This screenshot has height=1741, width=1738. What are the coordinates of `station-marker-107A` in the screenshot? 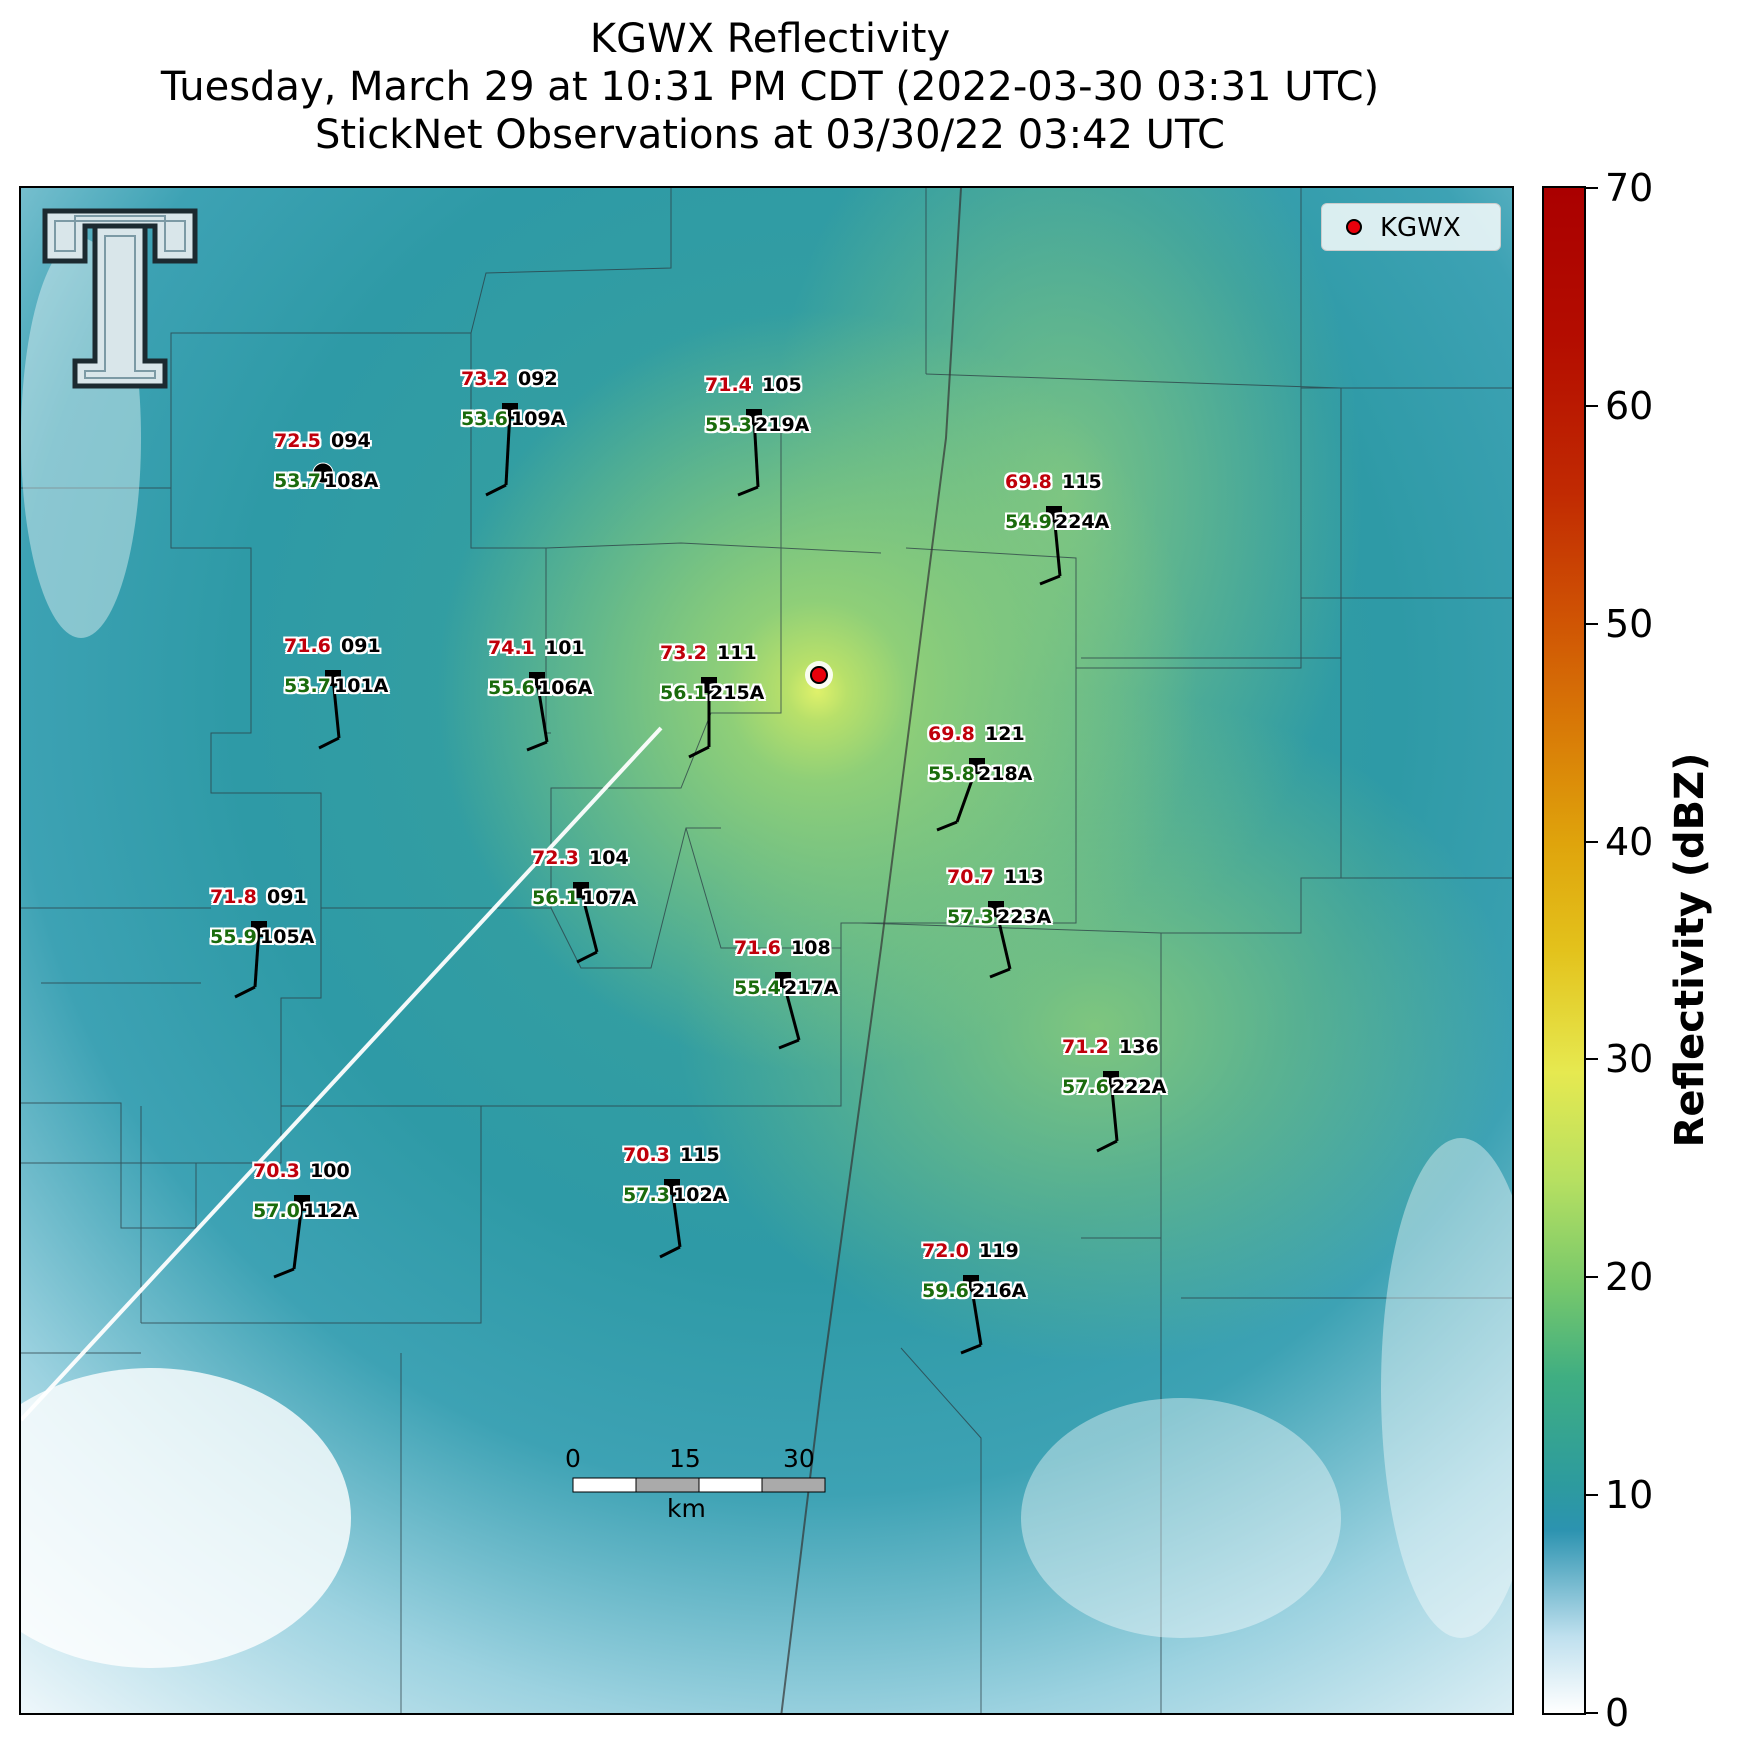 It's located at (581, 890).